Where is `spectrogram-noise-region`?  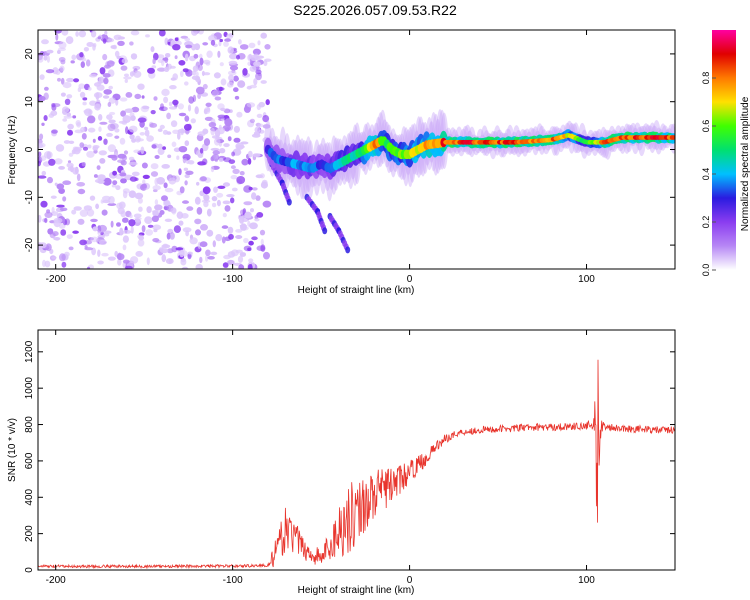 spectrogram-noise-region is located at coordinates (155, 149).